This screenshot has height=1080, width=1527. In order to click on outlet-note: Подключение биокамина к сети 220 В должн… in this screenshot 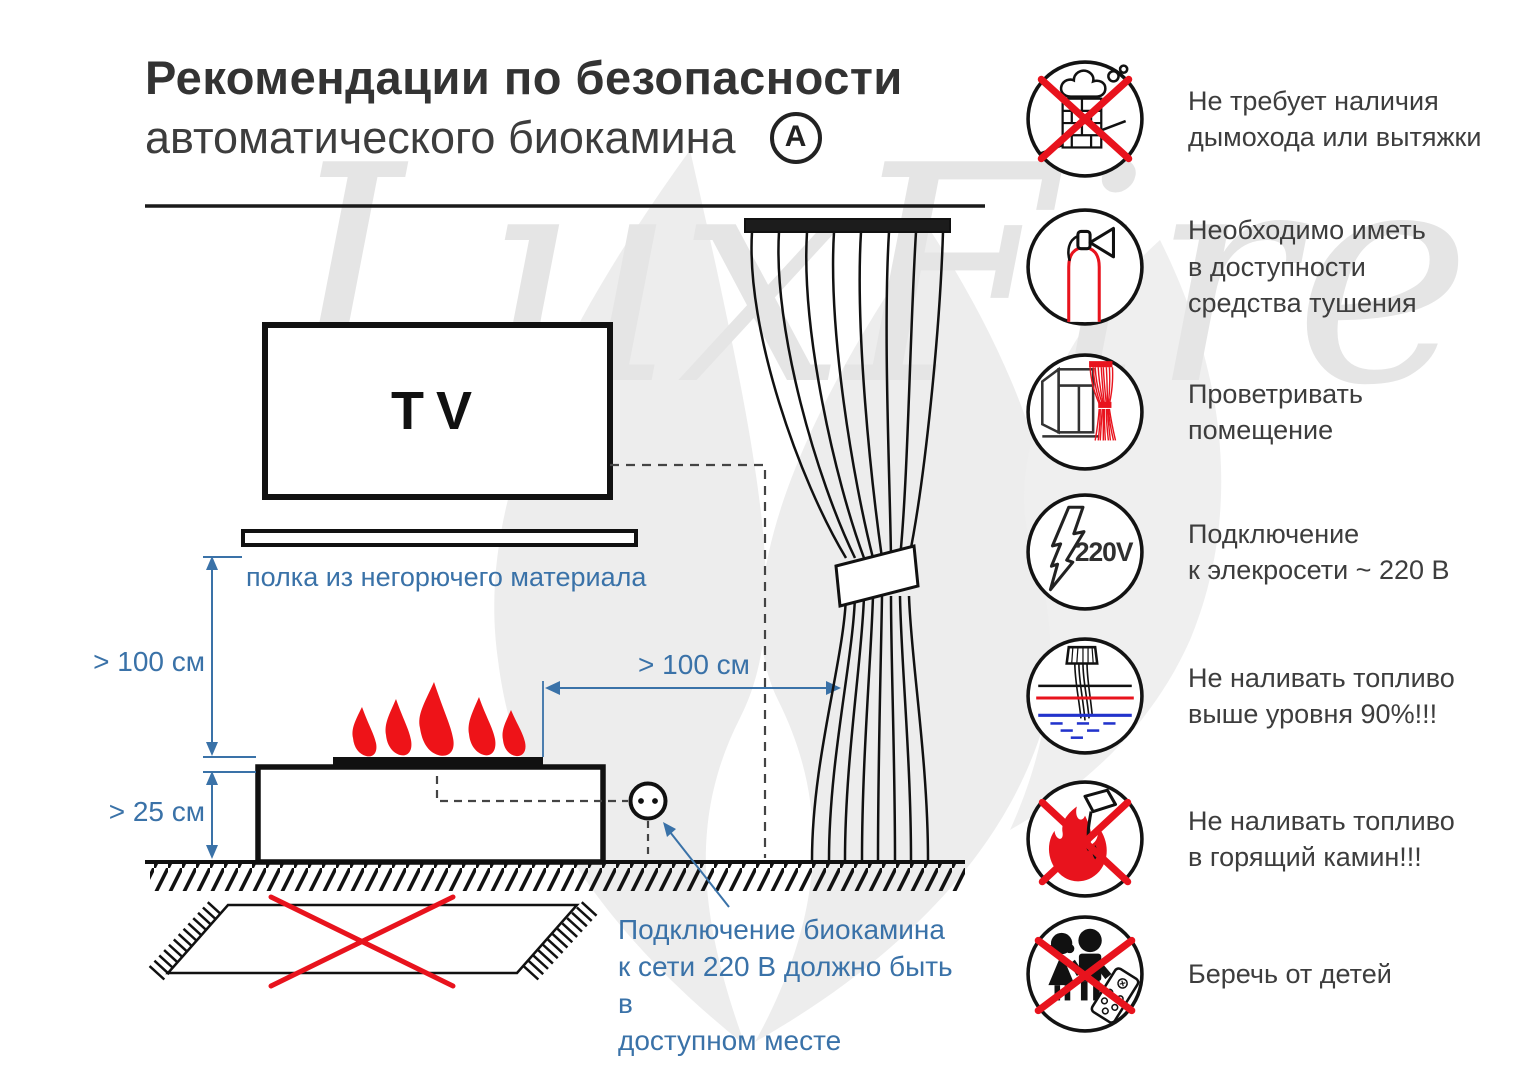, I will do `click(785, 985)`.